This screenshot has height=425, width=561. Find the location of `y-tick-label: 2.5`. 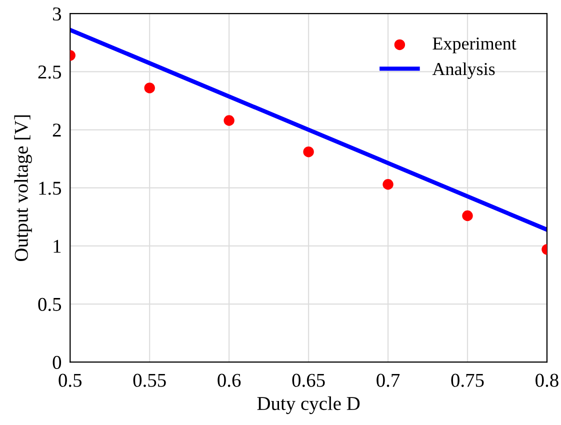

y-tick-label: 2.5 is located at coordinates (50, 72).